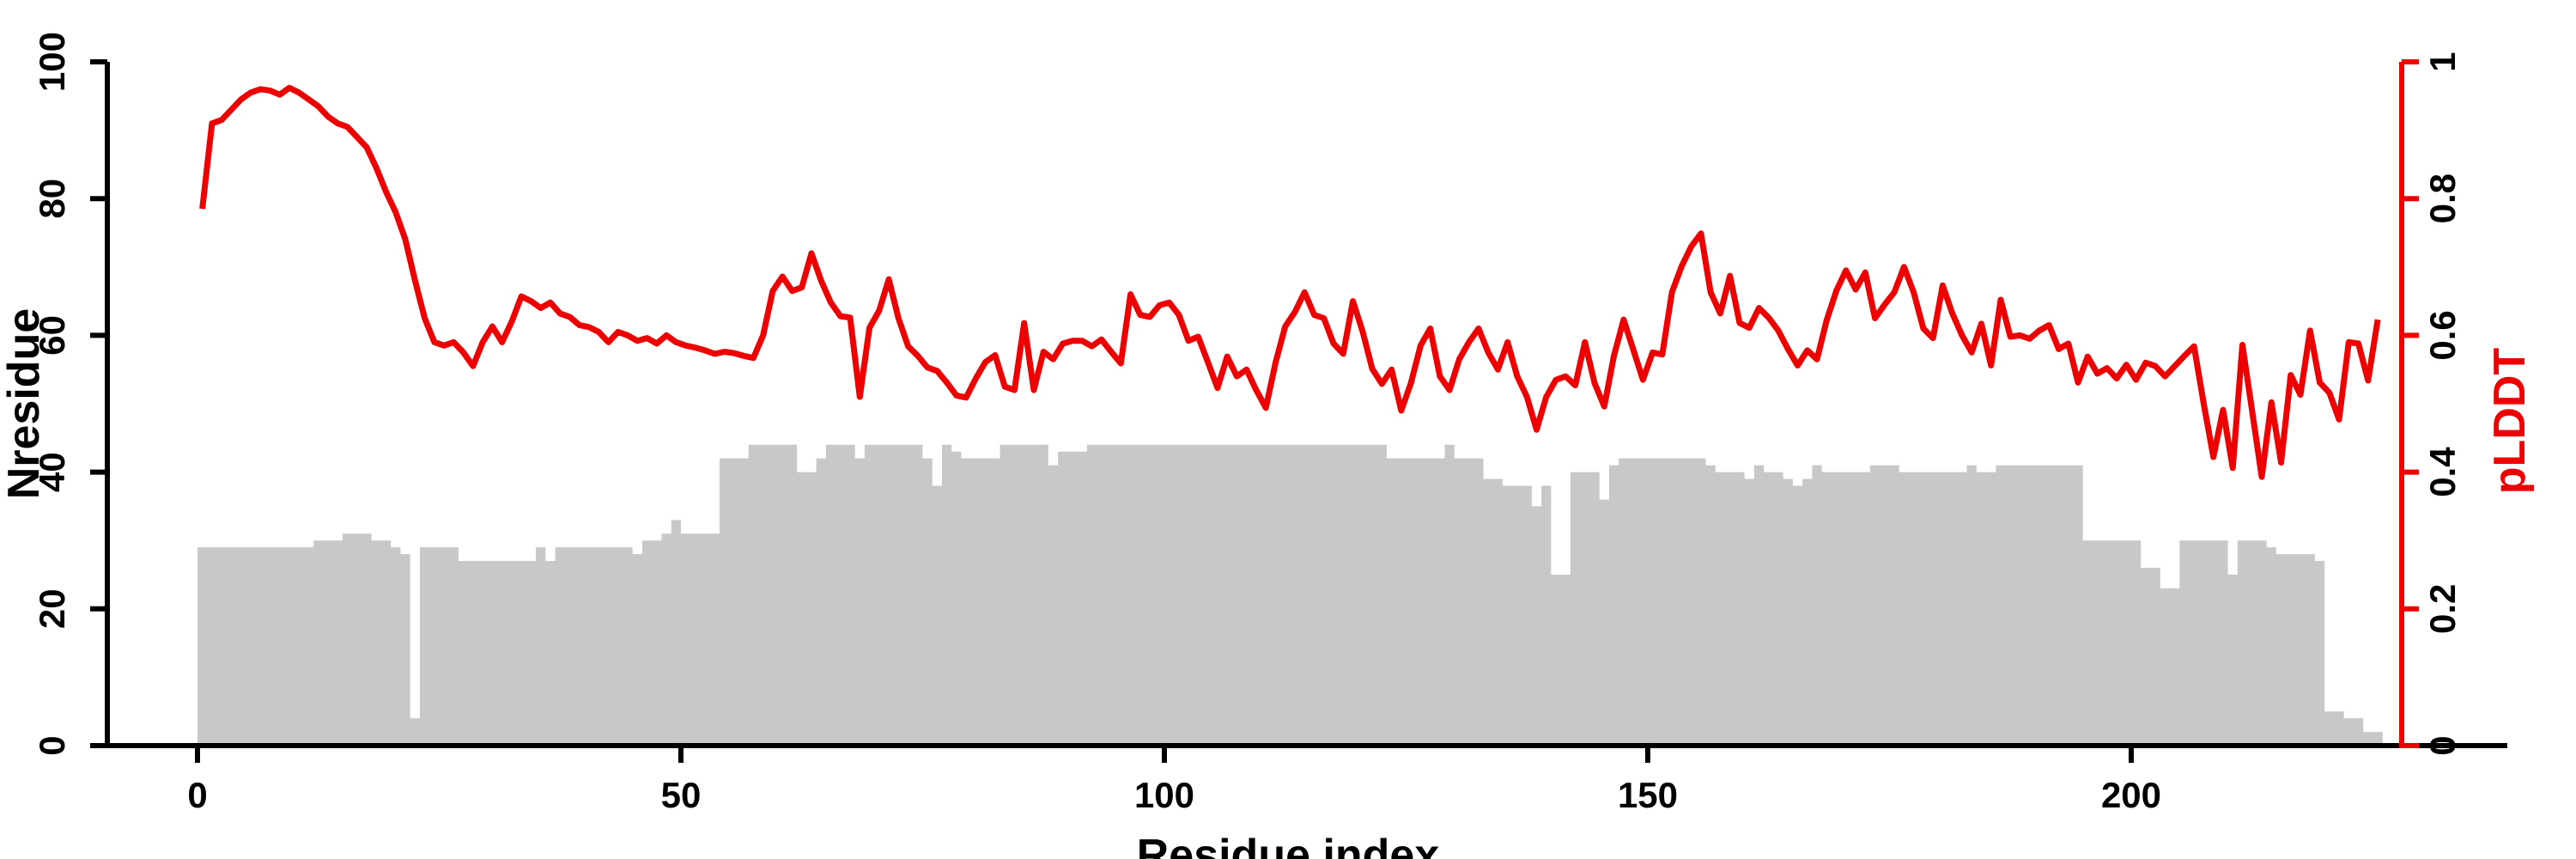  I want to click on left-y-tick-label: 40, so click(52, 472).